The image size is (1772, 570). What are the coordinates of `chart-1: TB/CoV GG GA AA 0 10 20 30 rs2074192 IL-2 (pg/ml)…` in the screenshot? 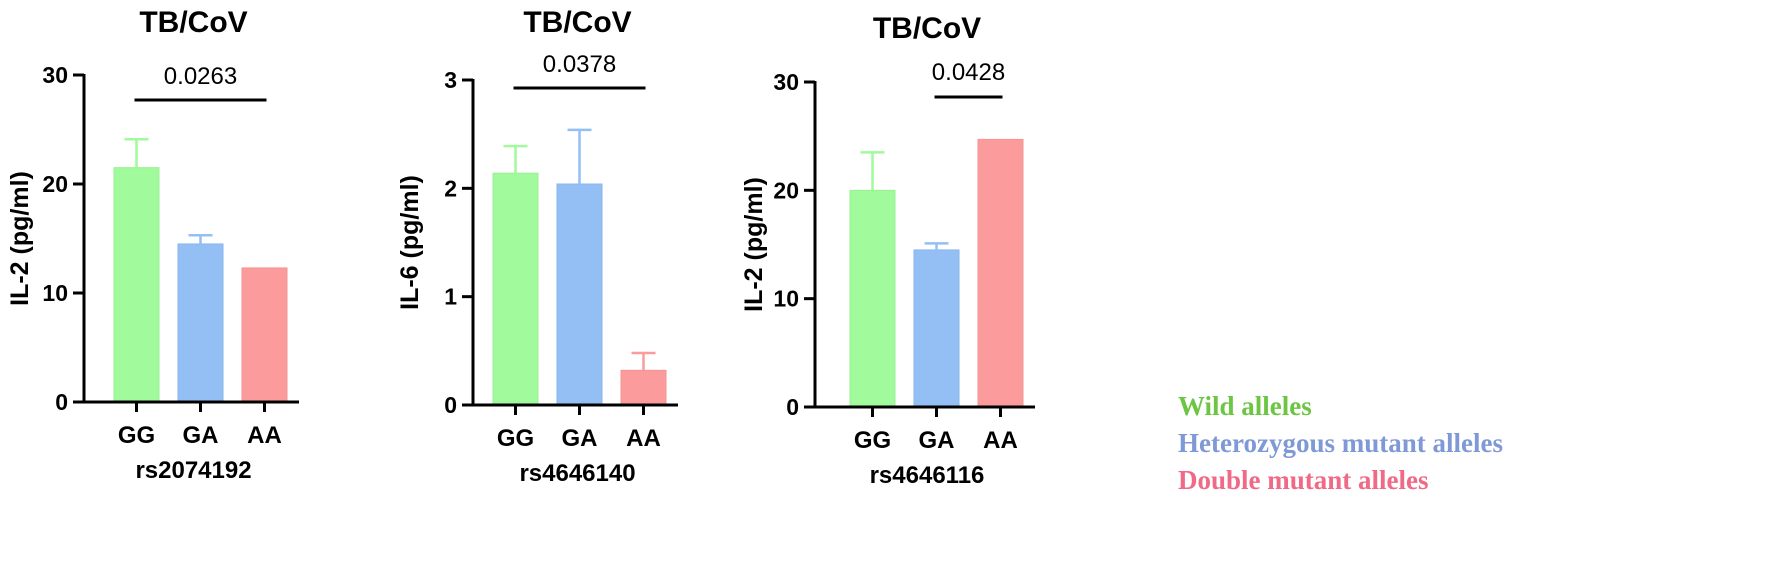 It's located at (152, 245).